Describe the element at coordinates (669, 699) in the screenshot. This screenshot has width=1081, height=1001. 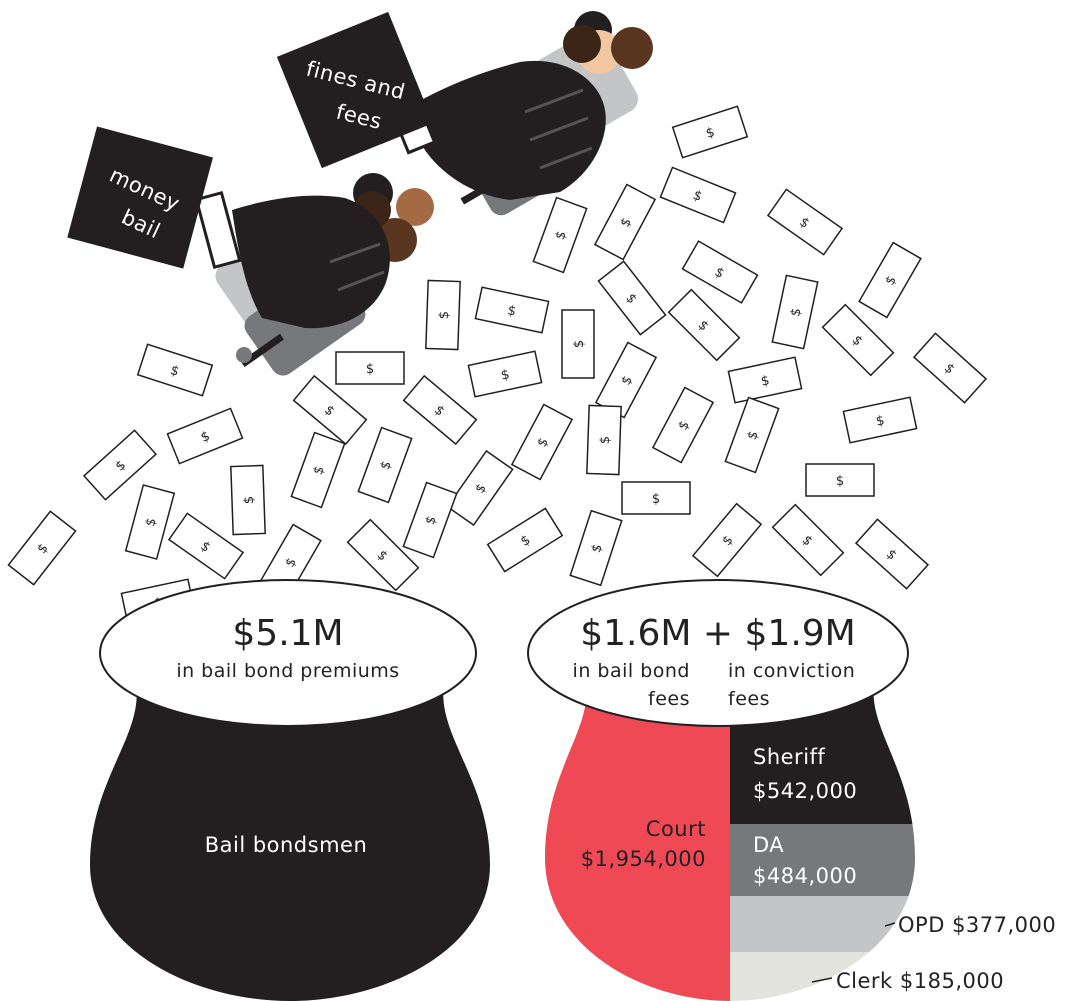
I see `bail-bond-fees-caption-line2: fees` at that location.